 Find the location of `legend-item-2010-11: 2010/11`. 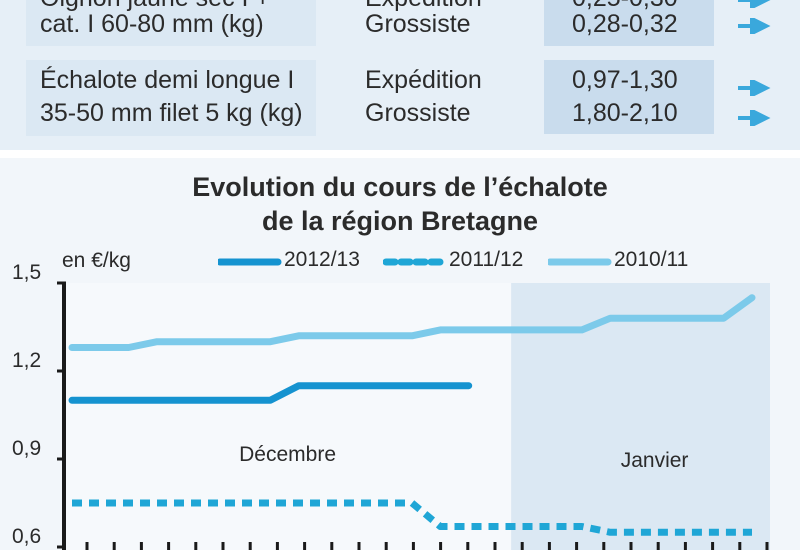

legend-item-2010-11: 2010/11 is located at coordinates (633, 262).